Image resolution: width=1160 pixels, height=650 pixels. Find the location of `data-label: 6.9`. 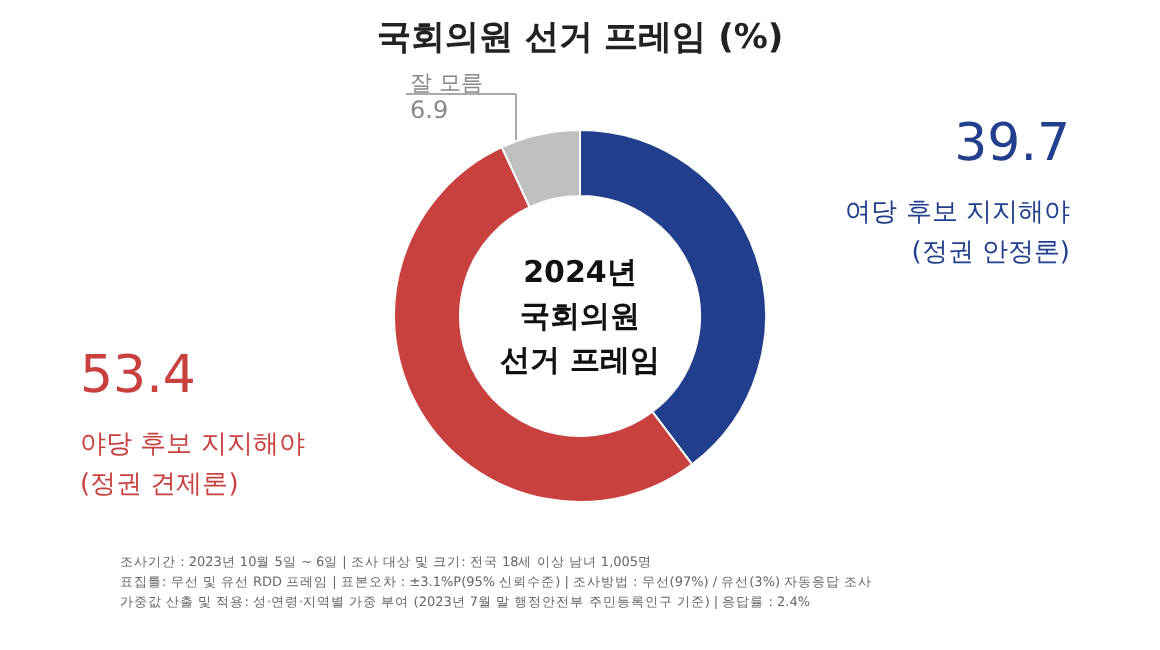

data-label: 6.9 is located at coordinates (429, 110).